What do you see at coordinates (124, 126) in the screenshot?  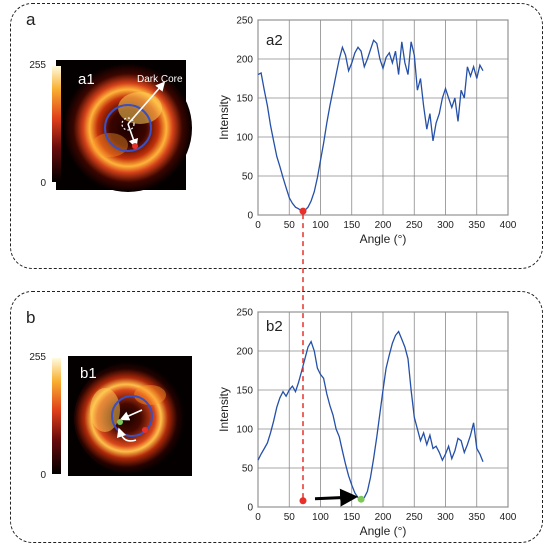 I see `image-a1` at bounding box center [124, 126].